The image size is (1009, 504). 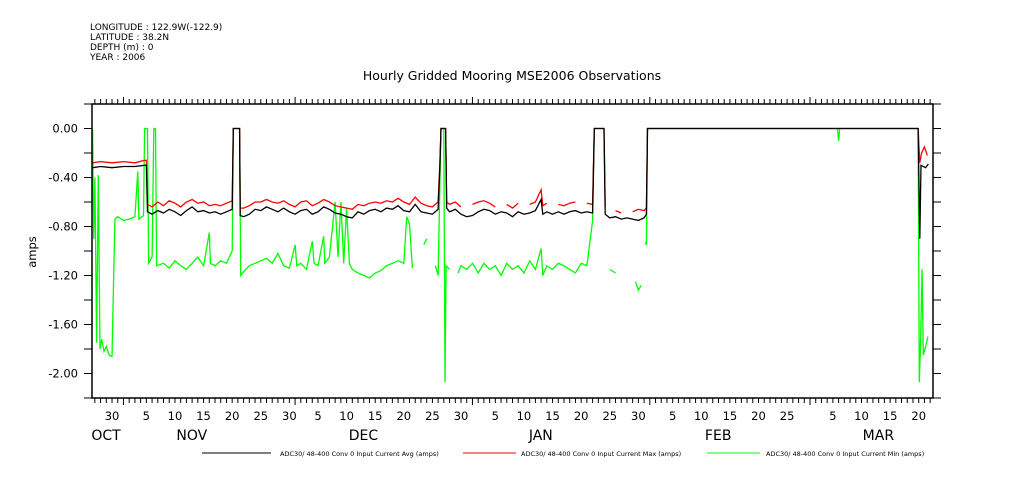 What do you see at coordinates (65, 129) in the screenshot?
I see `y-tick-label: 0.00` at bounding box center [65, 129].